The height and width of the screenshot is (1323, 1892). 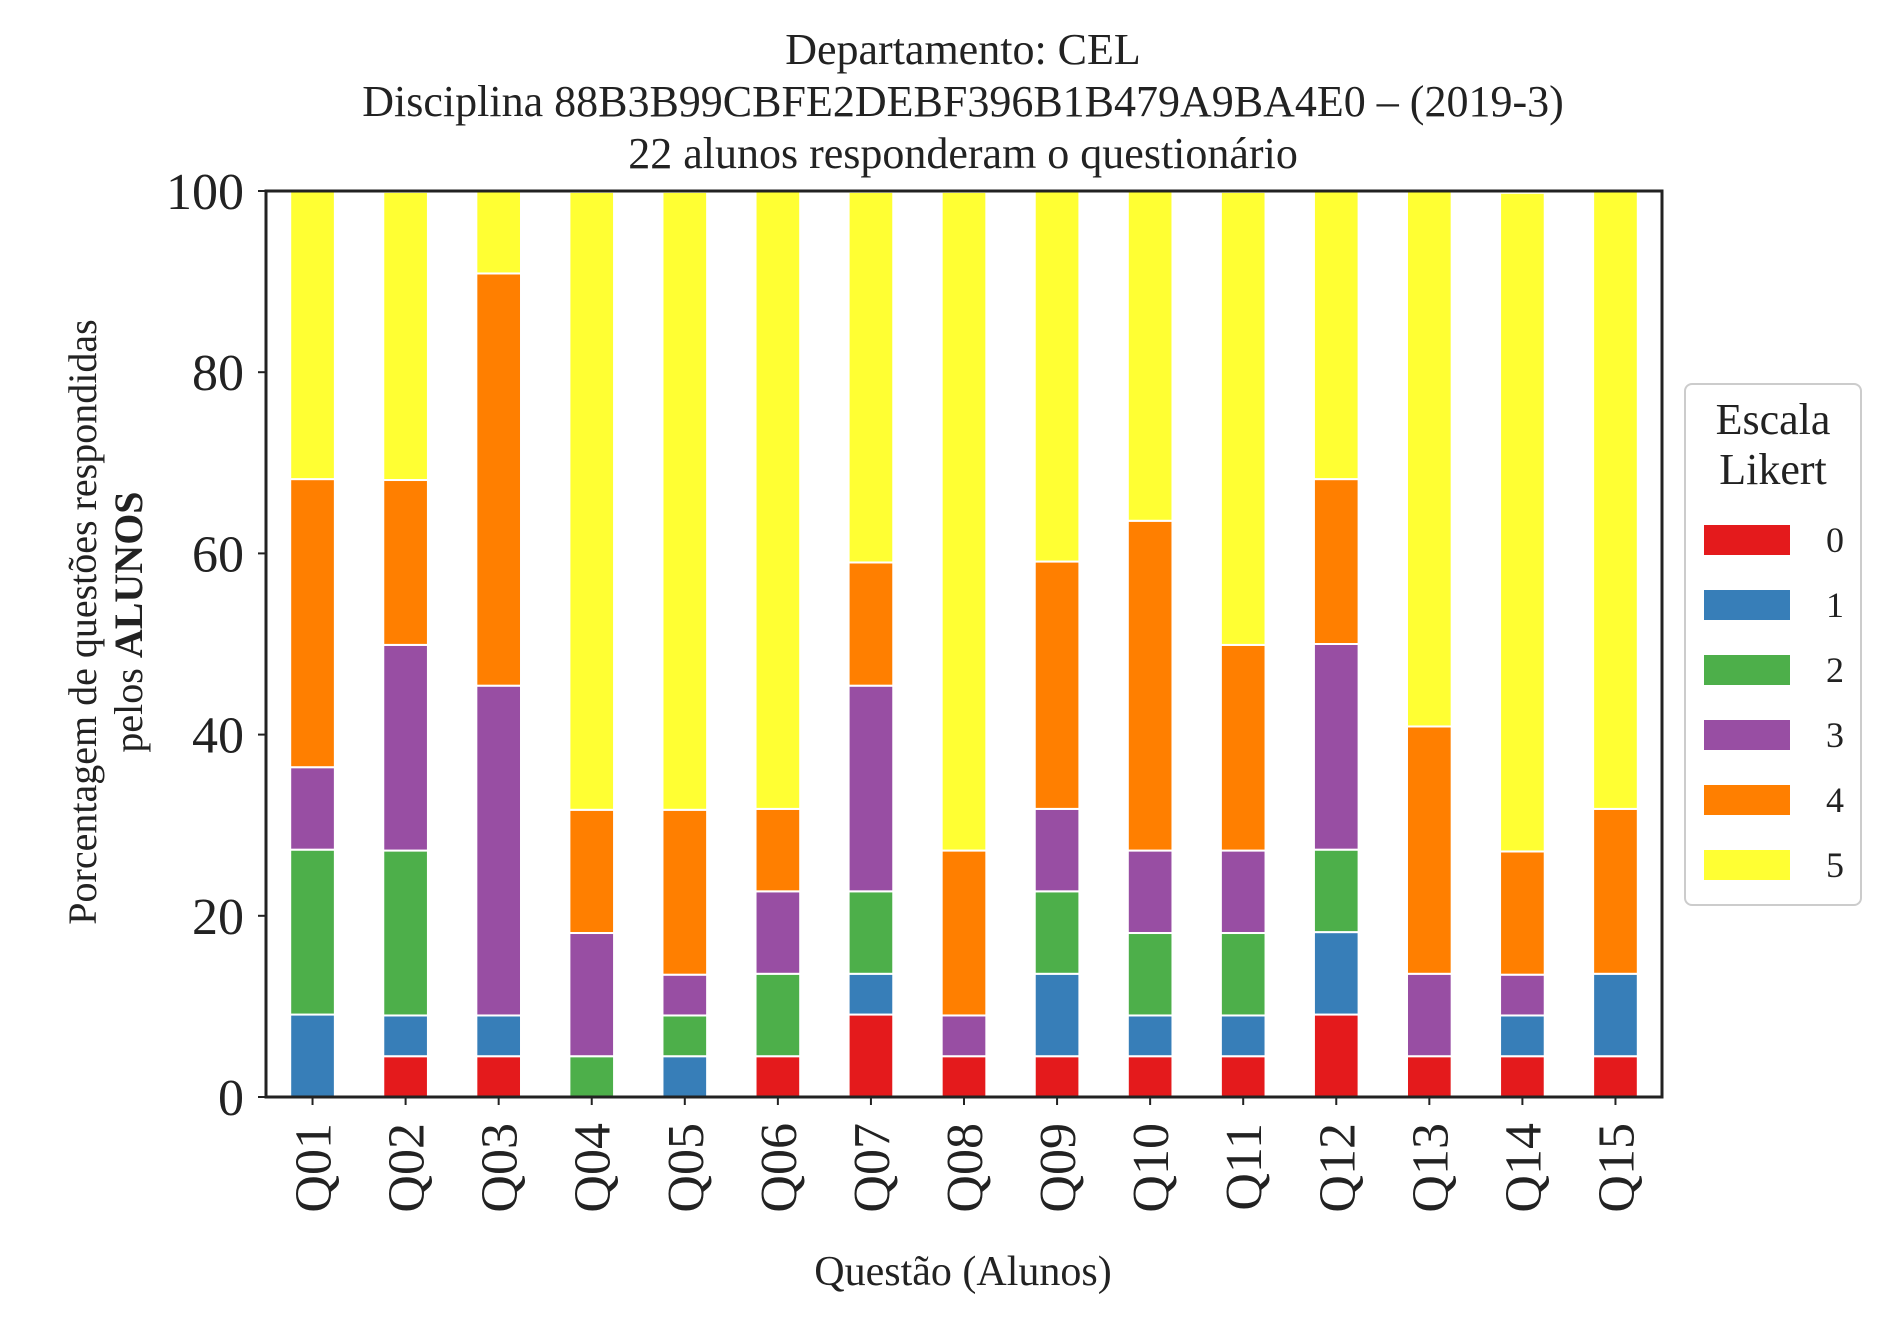 I want to click on x-tick-label-Q11: Q11, so click(x=1244, y=1167).